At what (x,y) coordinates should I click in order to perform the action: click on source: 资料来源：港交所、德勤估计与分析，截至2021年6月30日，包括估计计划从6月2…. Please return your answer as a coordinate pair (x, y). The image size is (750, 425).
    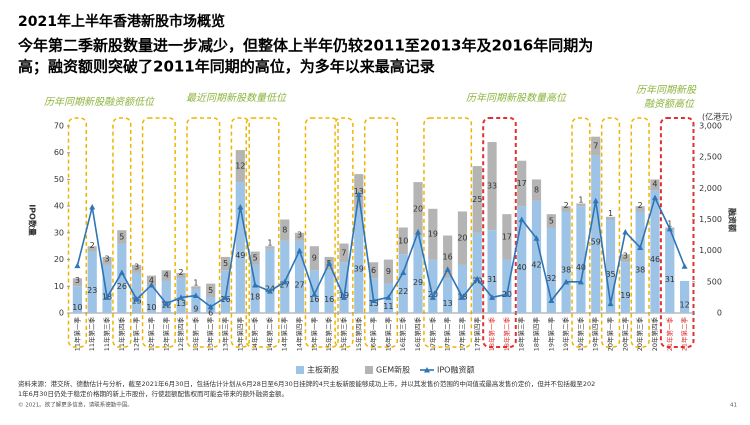
    Looking at the image, I should click on (306, 388).